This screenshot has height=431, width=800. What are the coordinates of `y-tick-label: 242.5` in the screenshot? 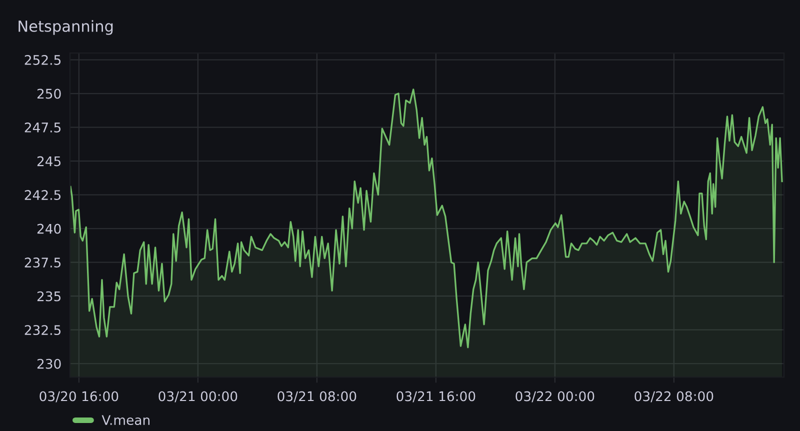 It's located at (42, 195).